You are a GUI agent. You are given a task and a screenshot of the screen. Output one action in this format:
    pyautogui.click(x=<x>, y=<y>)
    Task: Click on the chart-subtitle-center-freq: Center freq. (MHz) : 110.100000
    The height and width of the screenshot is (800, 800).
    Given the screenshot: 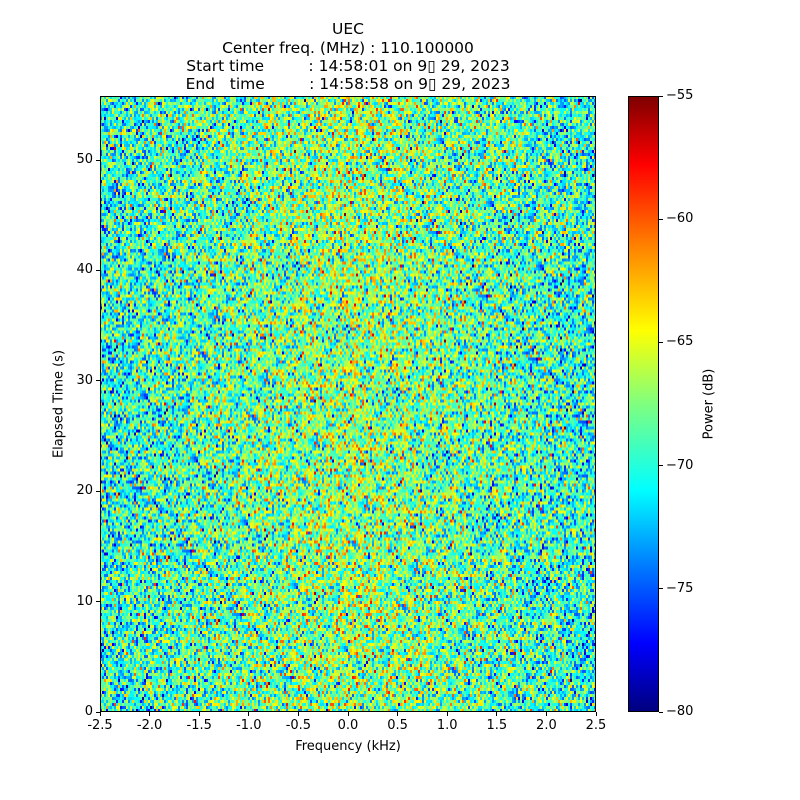 What is the action you would take?
    pyautogui.click(x=348, y=48)
    